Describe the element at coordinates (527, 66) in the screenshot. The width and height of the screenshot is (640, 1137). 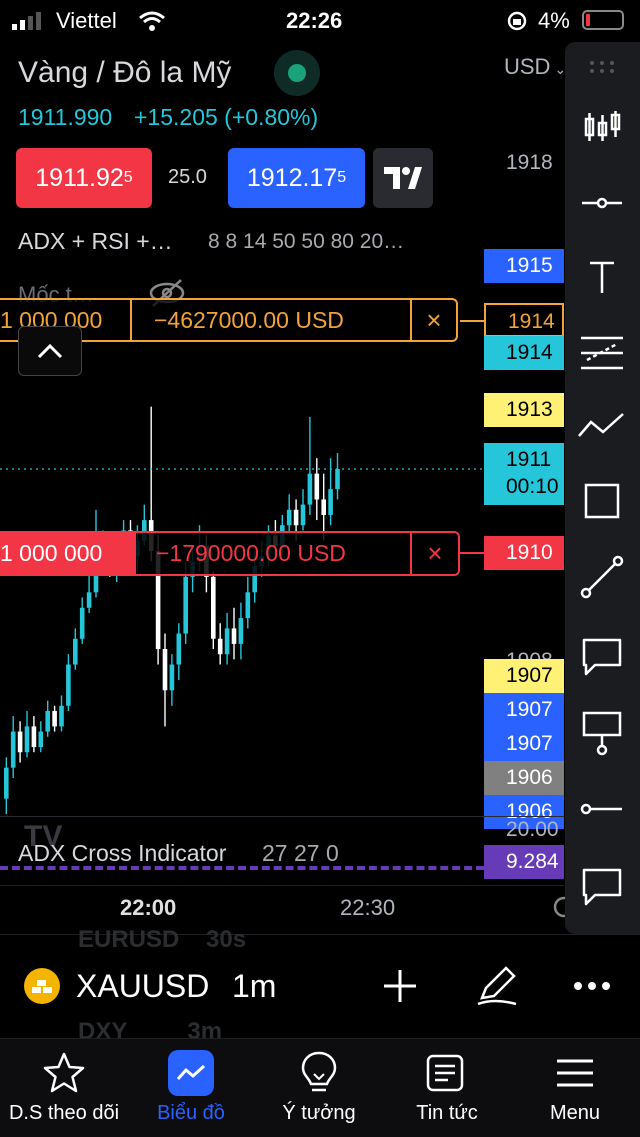
I see `currency-label: USD` at that location.